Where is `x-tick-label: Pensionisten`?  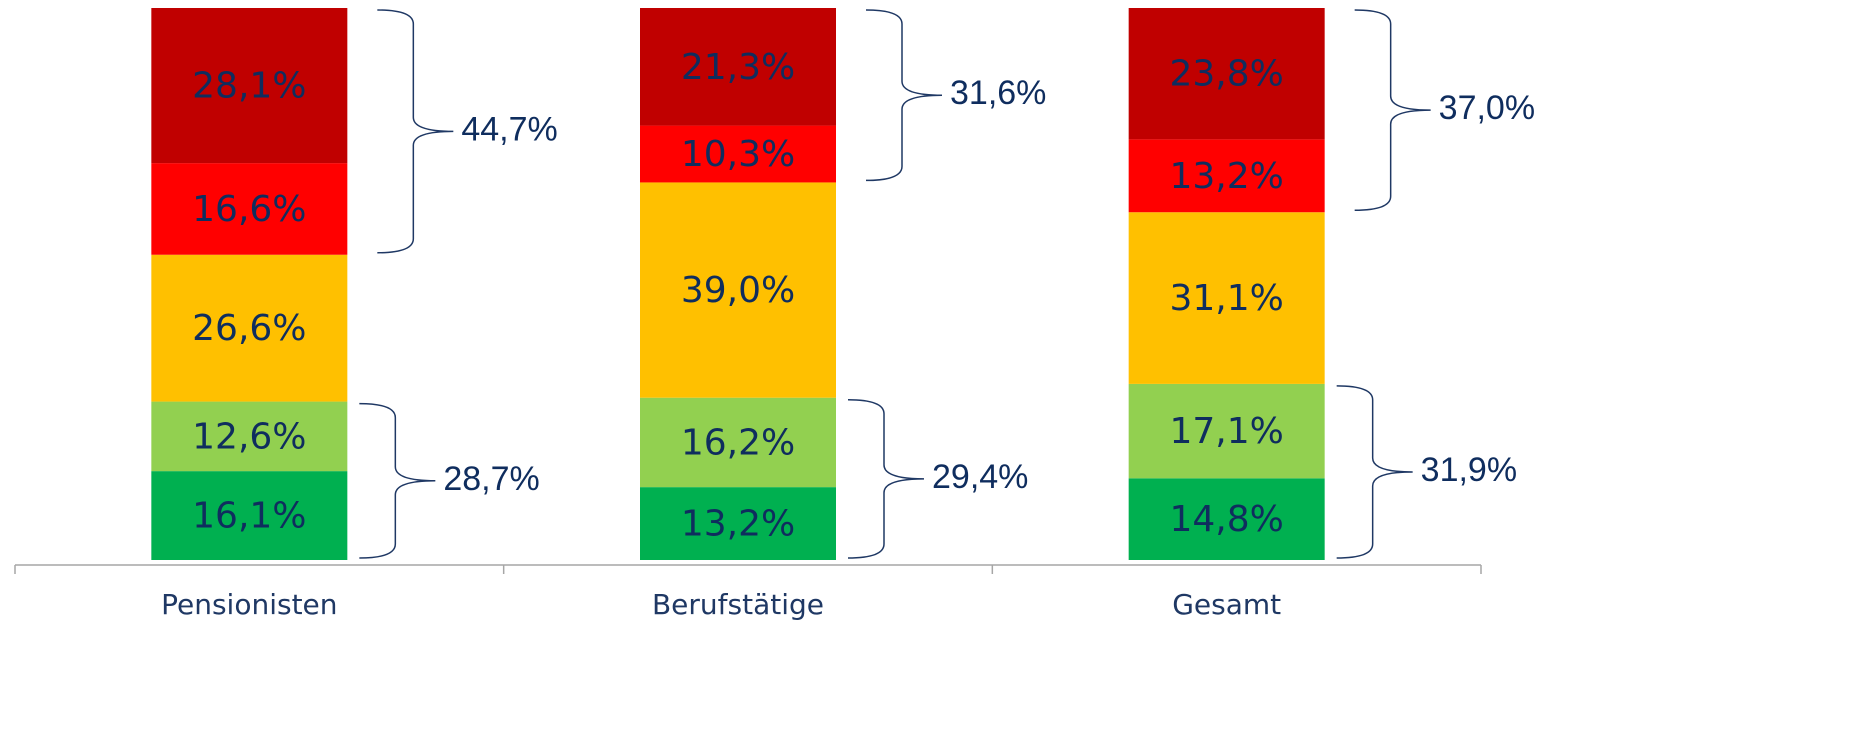 x-tick-label: Pensionisten is located at coordinates (249, 604).